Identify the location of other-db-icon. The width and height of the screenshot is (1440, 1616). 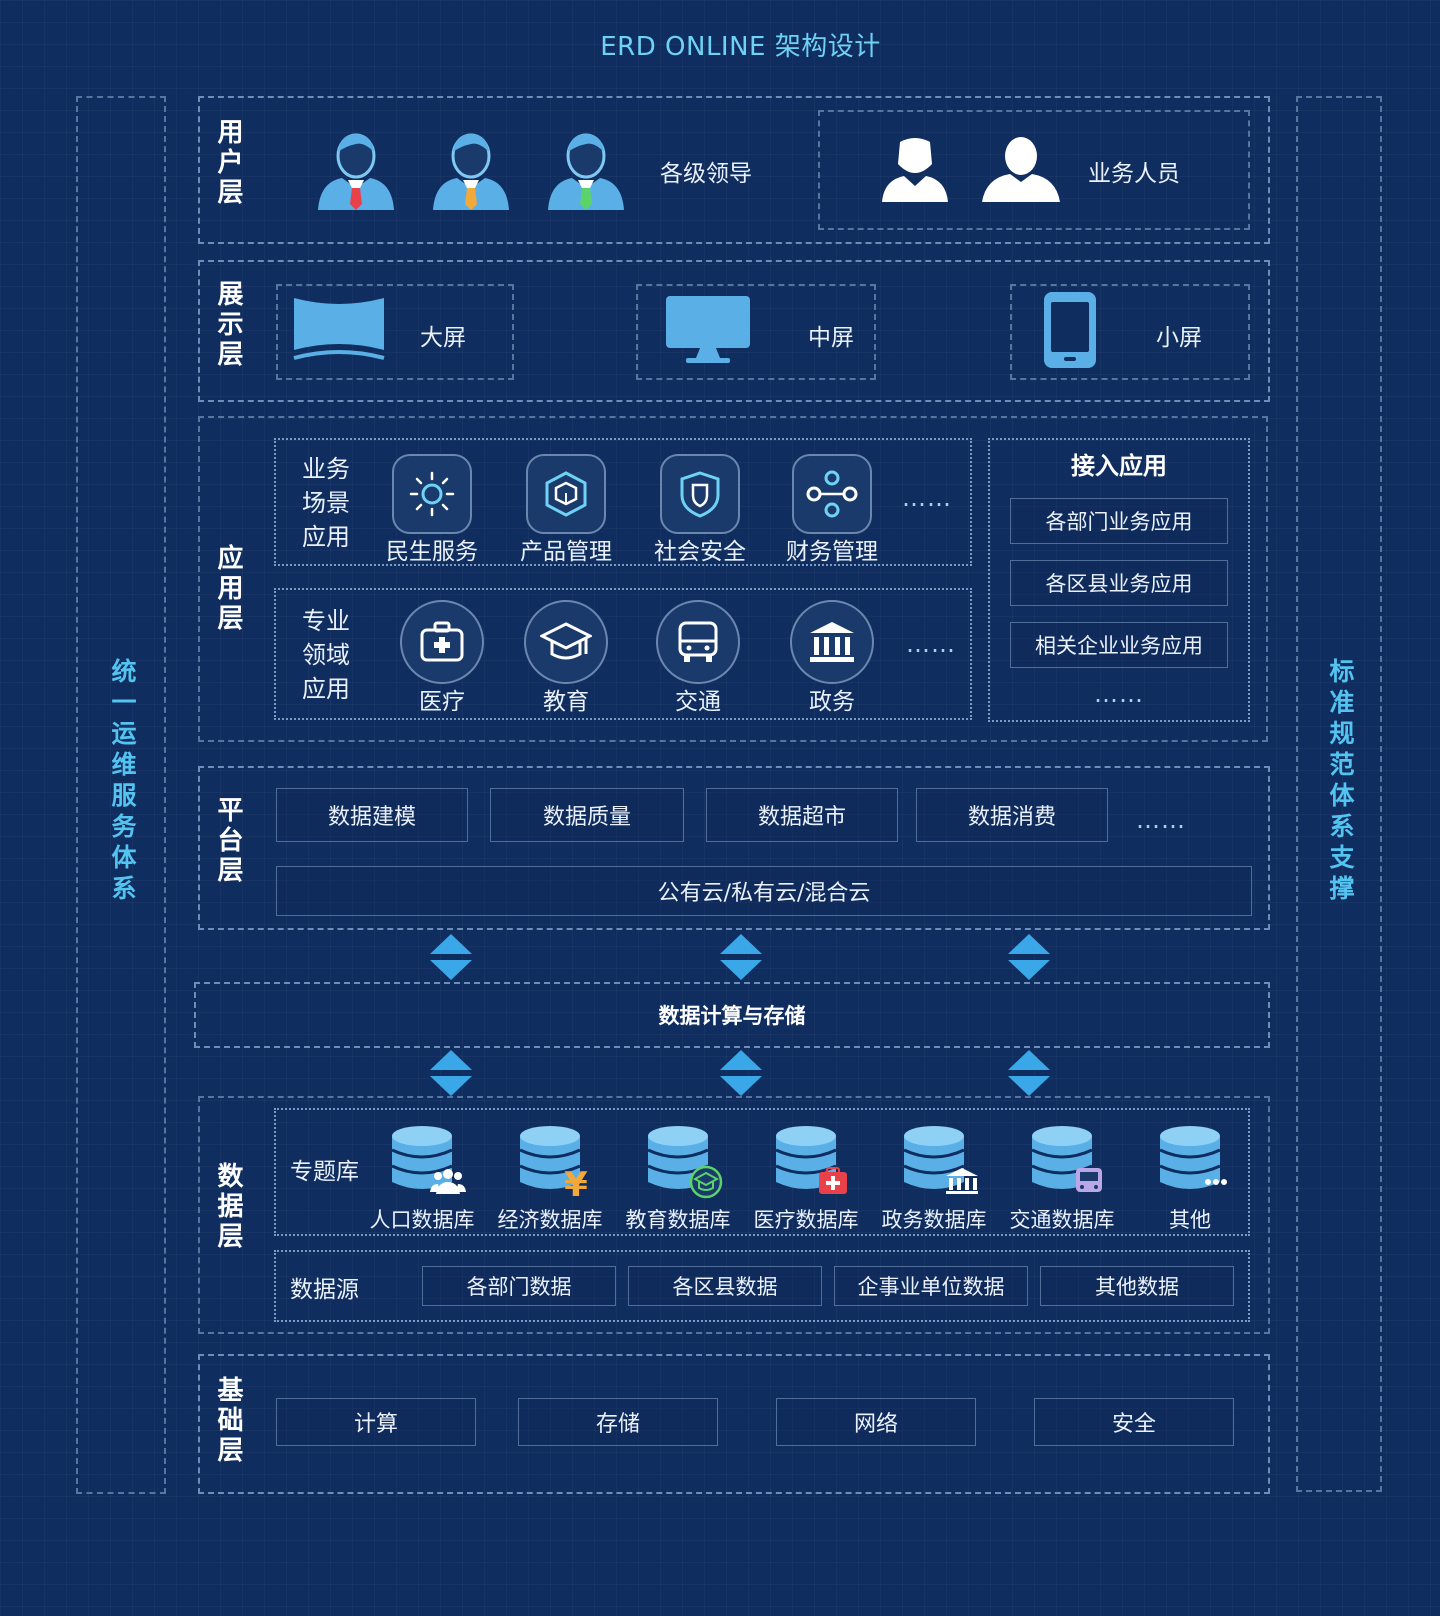
(1198, 1165).